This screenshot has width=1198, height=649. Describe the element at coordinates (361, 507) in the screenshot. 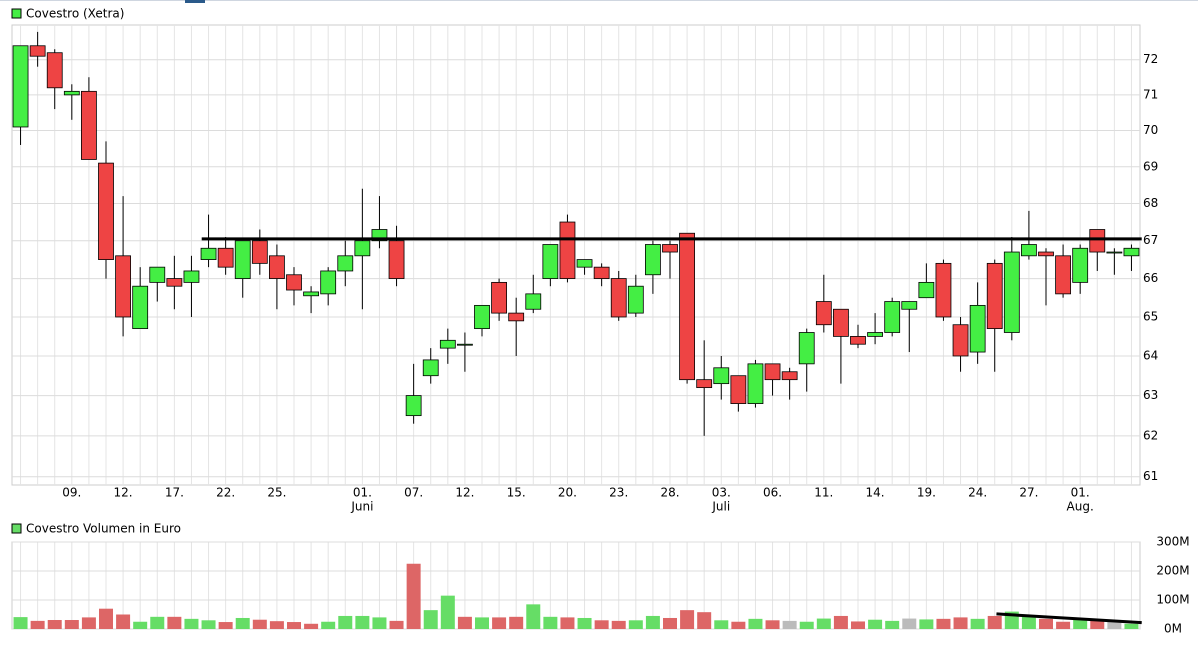

I see `x-month-label: Juni` at that location.